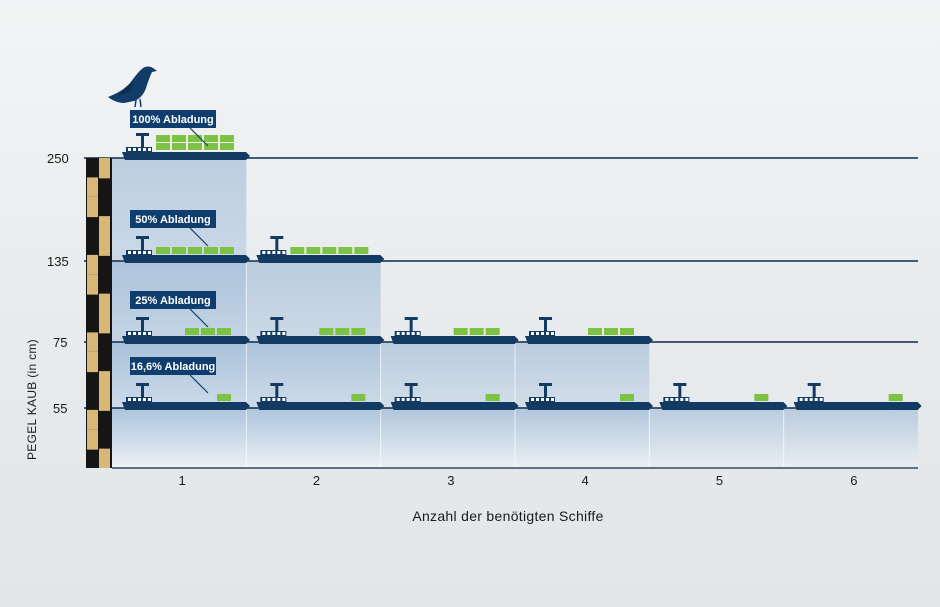  What do you see at coordinates (99, 313) in the screenshot?
I see `water-gauge-icon` at bounding box center [99, 313].